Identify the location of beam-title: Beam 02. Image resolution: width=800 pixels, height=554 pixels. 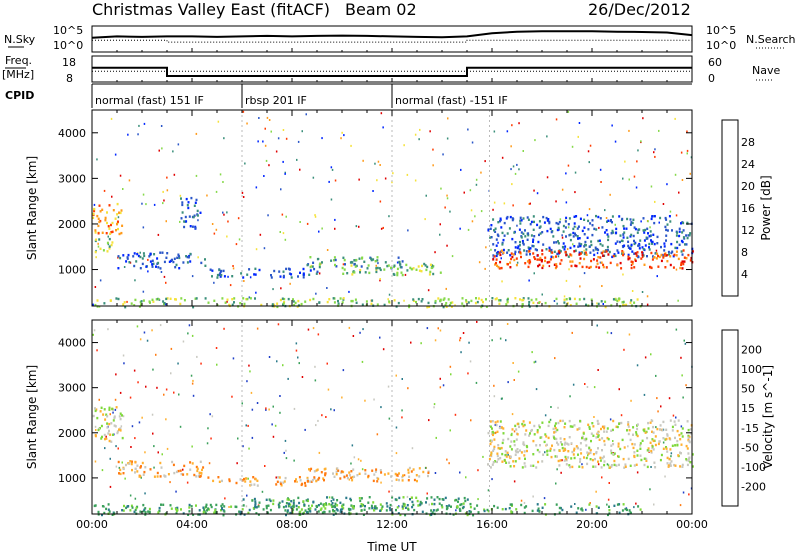
(381, 9).